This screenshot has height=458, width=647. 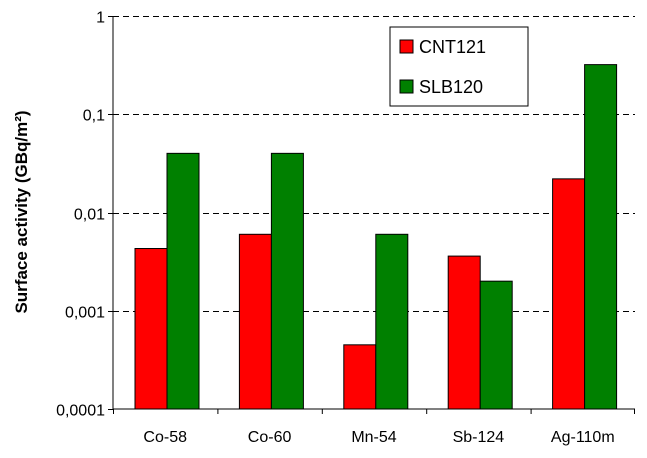 What do you see at coordinates (569, 294) in the screenshot?
I see `bar-cnt121-ag-110m` at bounding box center [569, 294].